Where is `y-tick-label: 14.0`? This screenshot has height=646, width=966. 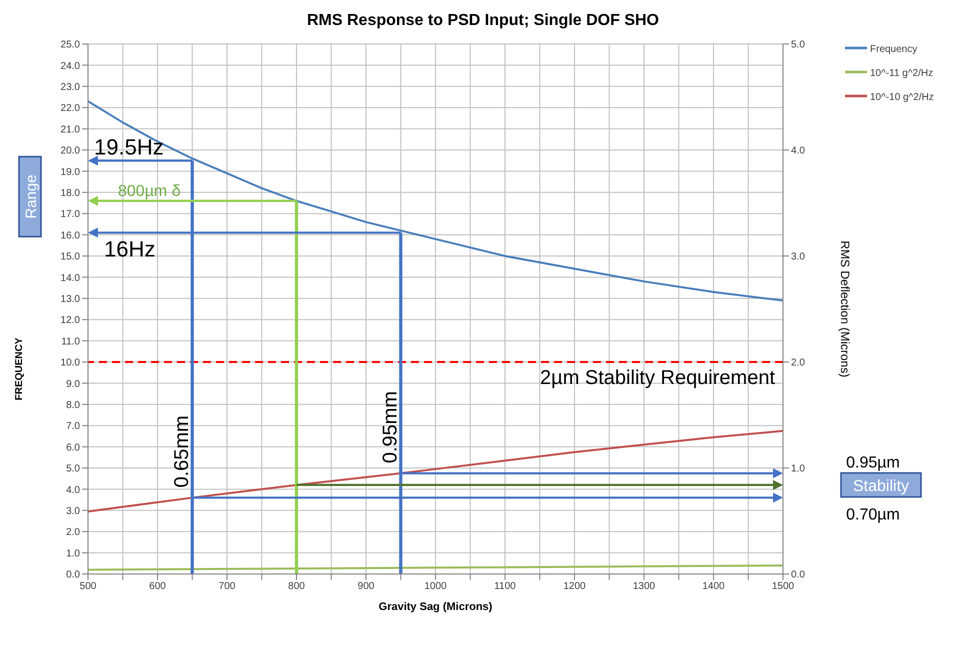
y-tick-label: 14.0 is located at coordinates (70, 278).